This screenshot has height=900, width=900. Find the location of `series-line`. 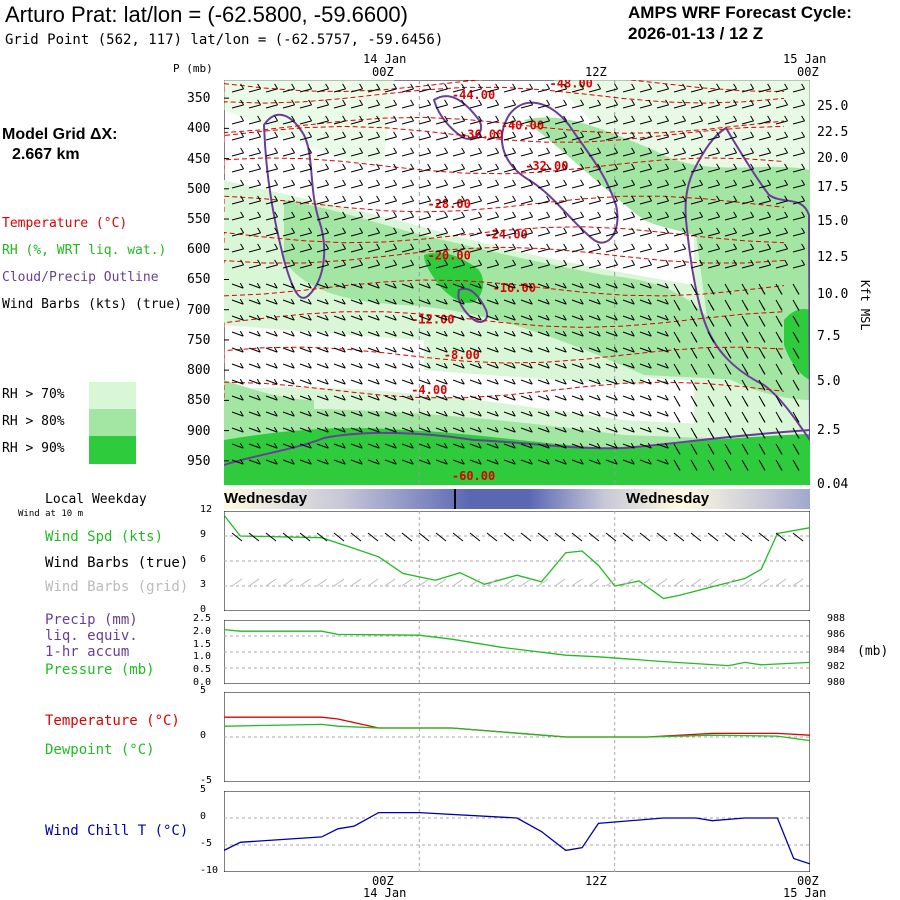

series-line is located at coordinates (517, 557).